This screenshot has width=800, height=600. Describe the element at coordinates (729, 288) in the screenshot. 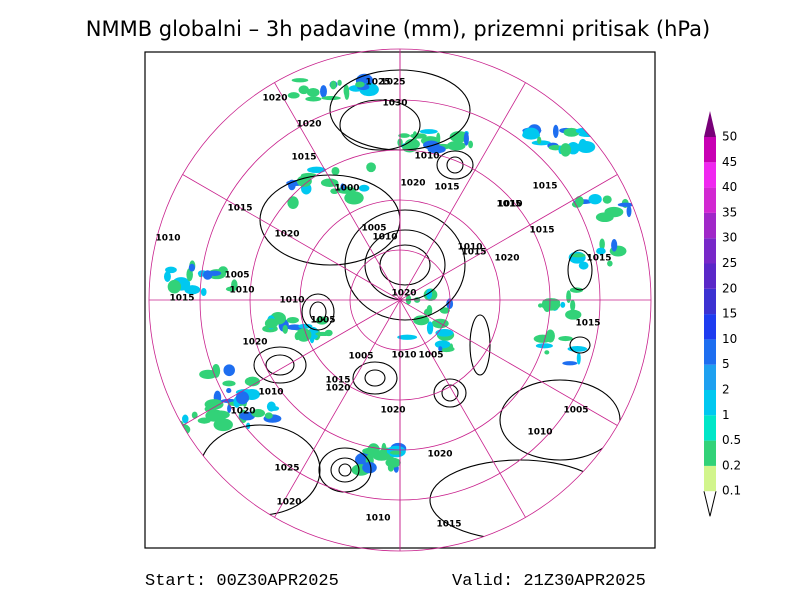

I see `colorbar-label: 20` at that location.